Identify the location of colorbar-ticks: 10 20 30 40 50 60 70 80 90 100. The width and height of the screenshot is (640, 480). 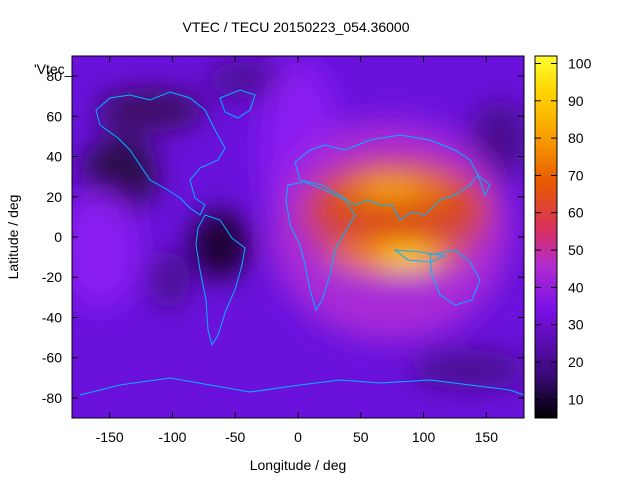
(563, 231).